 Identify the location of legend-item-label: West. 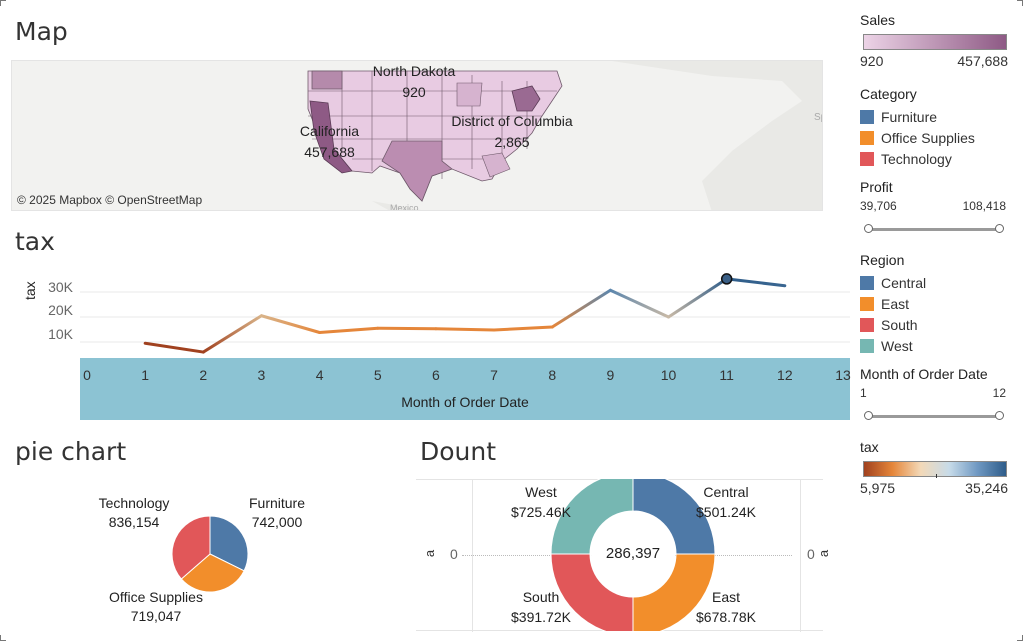
(897, 345).